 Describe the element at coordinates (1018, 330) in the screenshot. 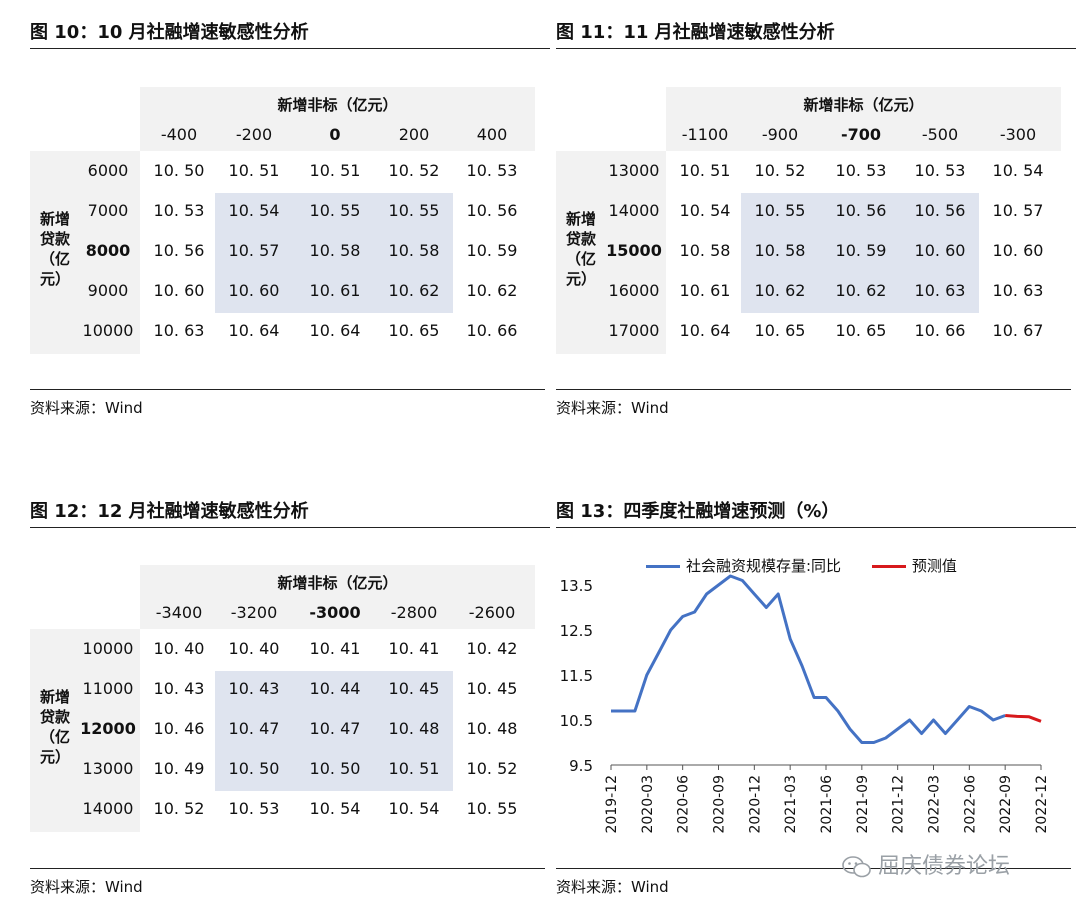

I see `table-cell: 10. 67` at that location.